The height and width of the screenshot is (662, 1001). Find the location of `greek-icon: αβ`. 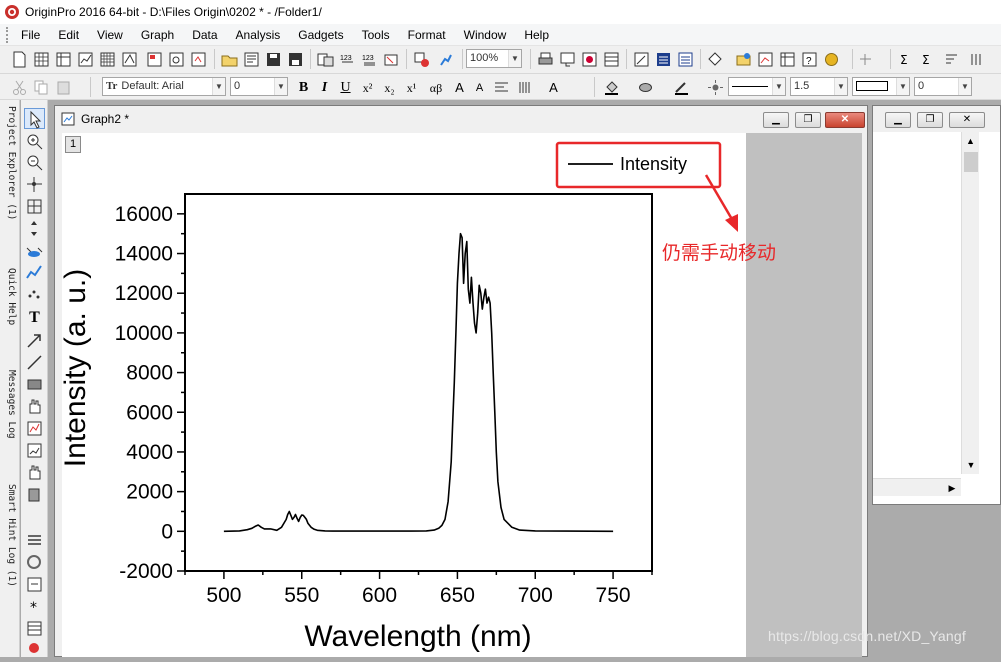

greek-icon: αβ is located at coordinates (436, 88).